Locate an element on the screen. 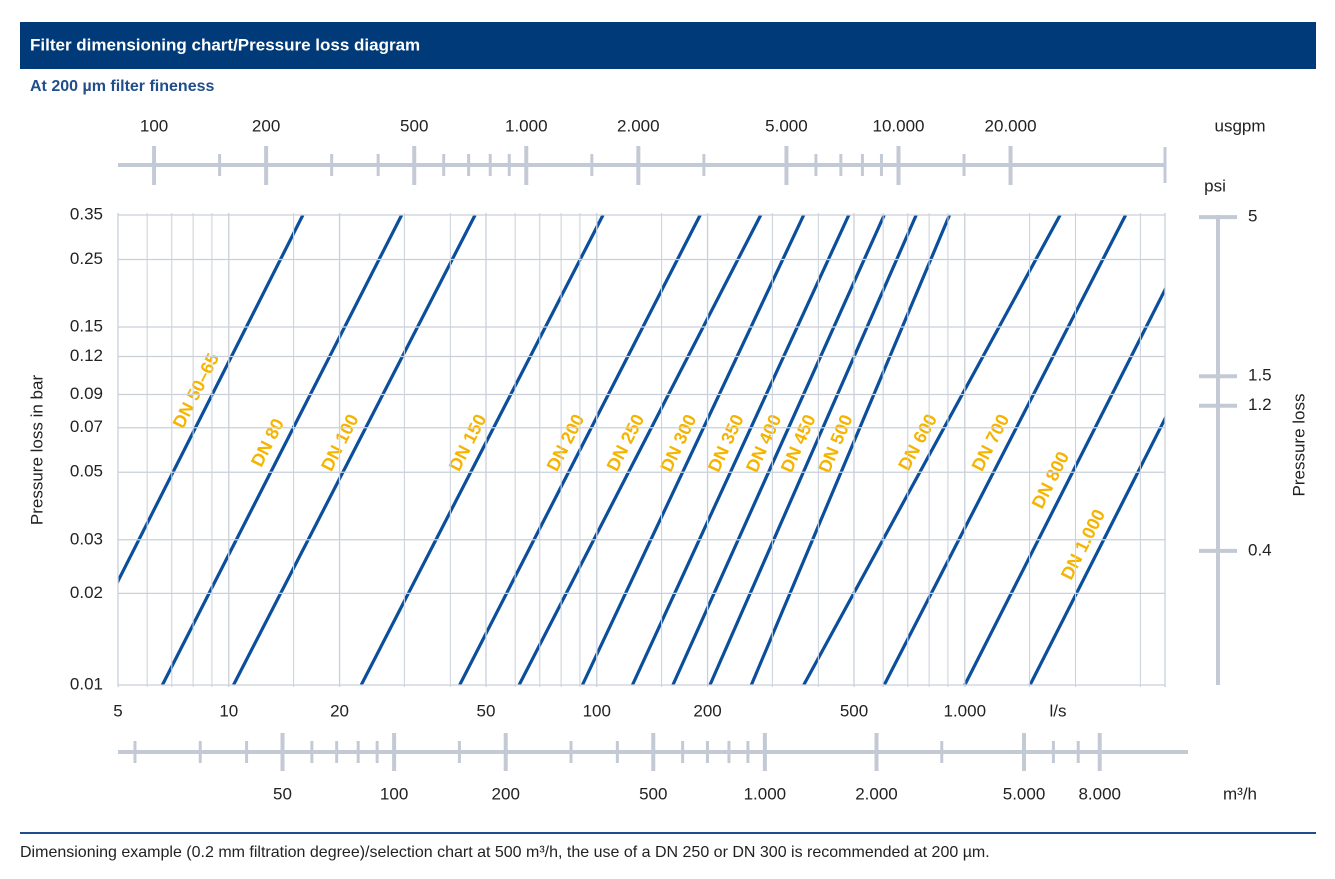  x-tick-label: 200 is located at coordinates (707, 710).